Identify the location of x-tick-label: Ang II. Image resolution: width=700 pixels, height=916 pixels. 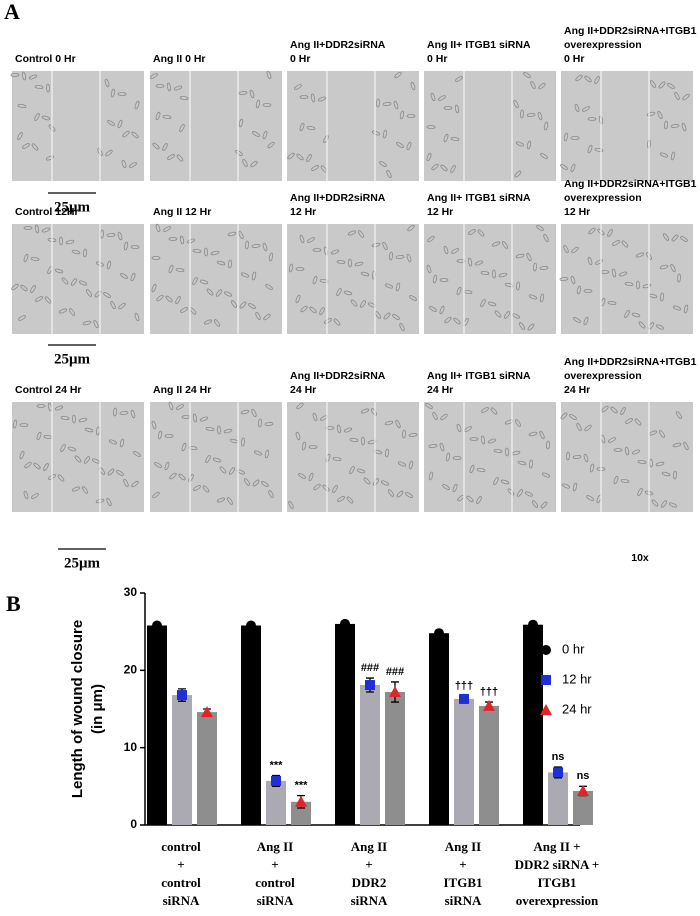
(369, 846).